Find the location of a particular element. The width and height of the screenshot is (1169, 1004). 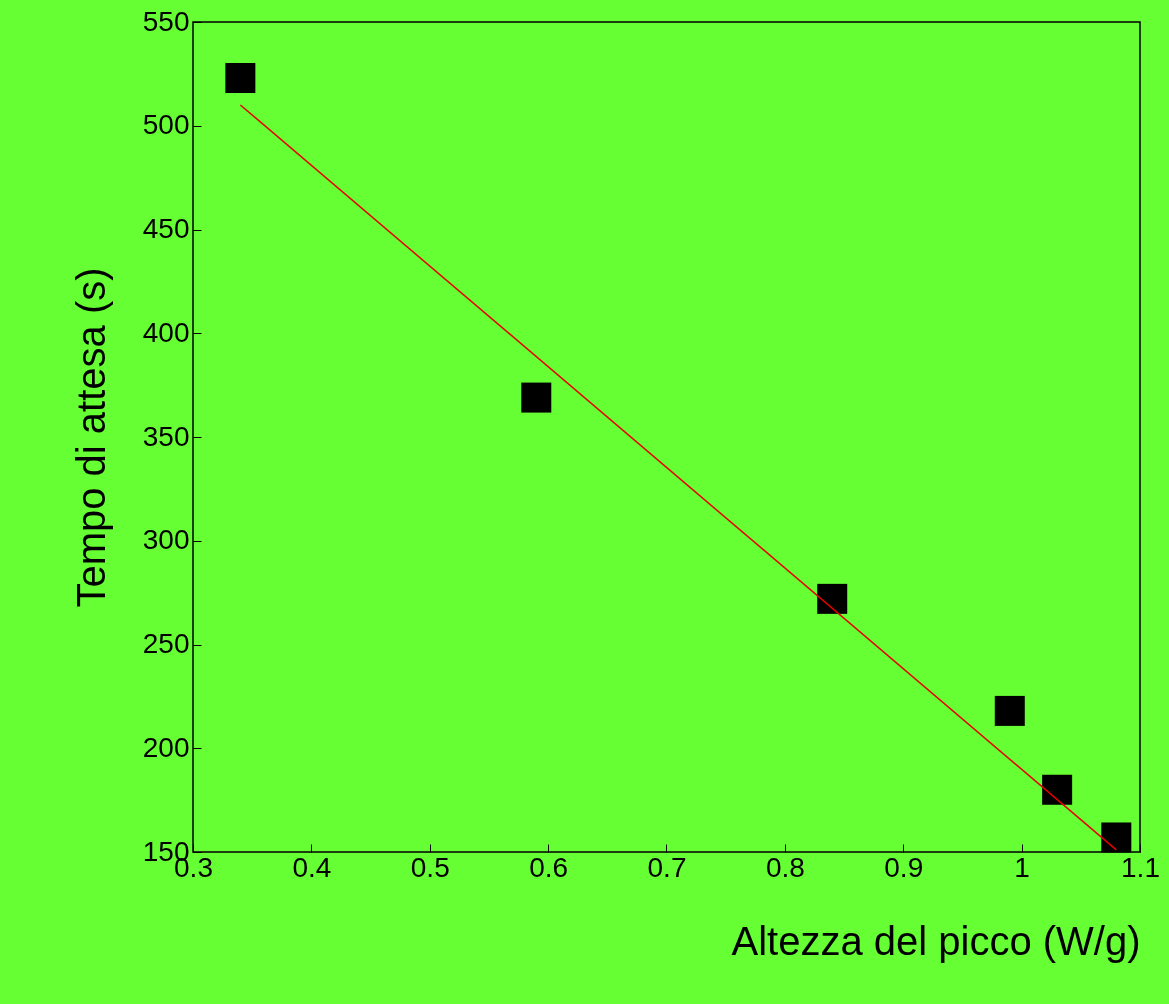

y-tick-label: 500 is located at coordinates (166, 125).